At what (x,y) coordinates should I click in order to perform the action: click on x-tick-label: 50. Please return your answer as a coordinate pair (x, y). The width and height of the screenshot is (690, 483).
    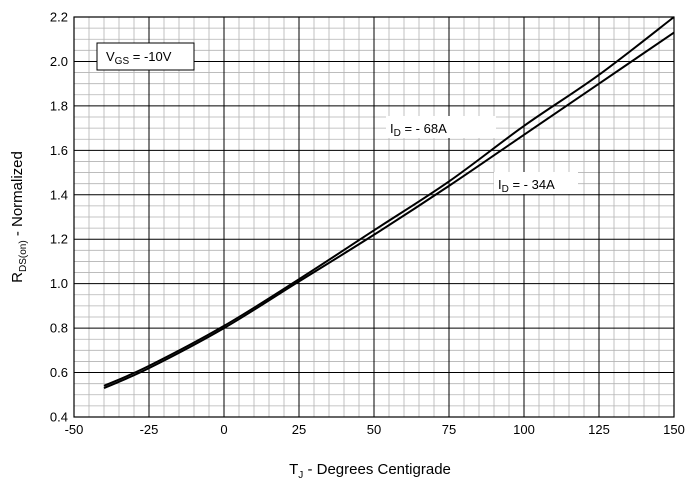
    Looking at the image, I should click on (374, 429).